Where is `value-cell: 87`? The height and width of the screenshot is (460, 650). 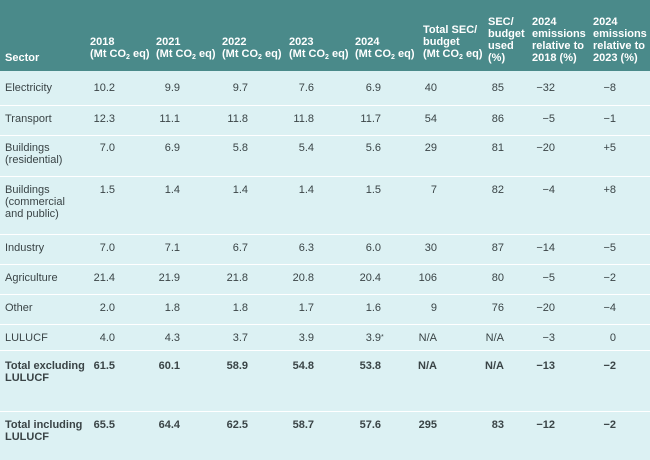
value-cell: 87 is located at coordinates (497, 248).